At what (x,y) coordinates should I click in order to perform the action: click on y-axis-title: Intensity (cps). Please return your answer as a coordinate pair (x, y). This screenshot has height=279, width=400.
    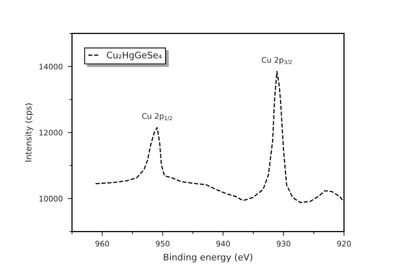
    Looking at the image, I should click on (29, 132).